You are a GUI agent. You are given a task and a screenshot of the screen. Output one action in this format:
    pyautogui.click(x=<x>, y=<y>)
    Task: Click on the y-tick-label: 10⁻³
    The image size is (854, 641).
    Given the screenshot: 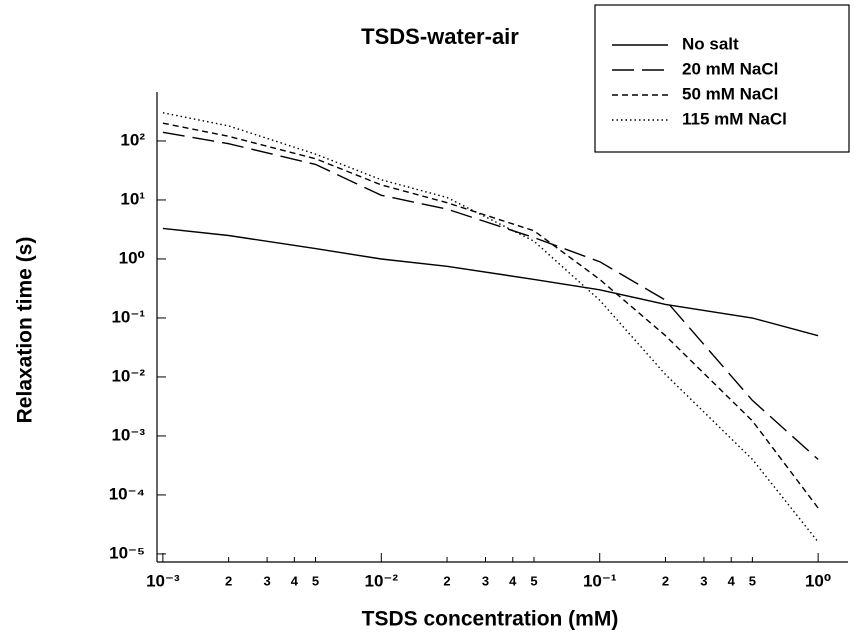 What is the action you would take?
    pyautogui.click(x=128, y=434)
    